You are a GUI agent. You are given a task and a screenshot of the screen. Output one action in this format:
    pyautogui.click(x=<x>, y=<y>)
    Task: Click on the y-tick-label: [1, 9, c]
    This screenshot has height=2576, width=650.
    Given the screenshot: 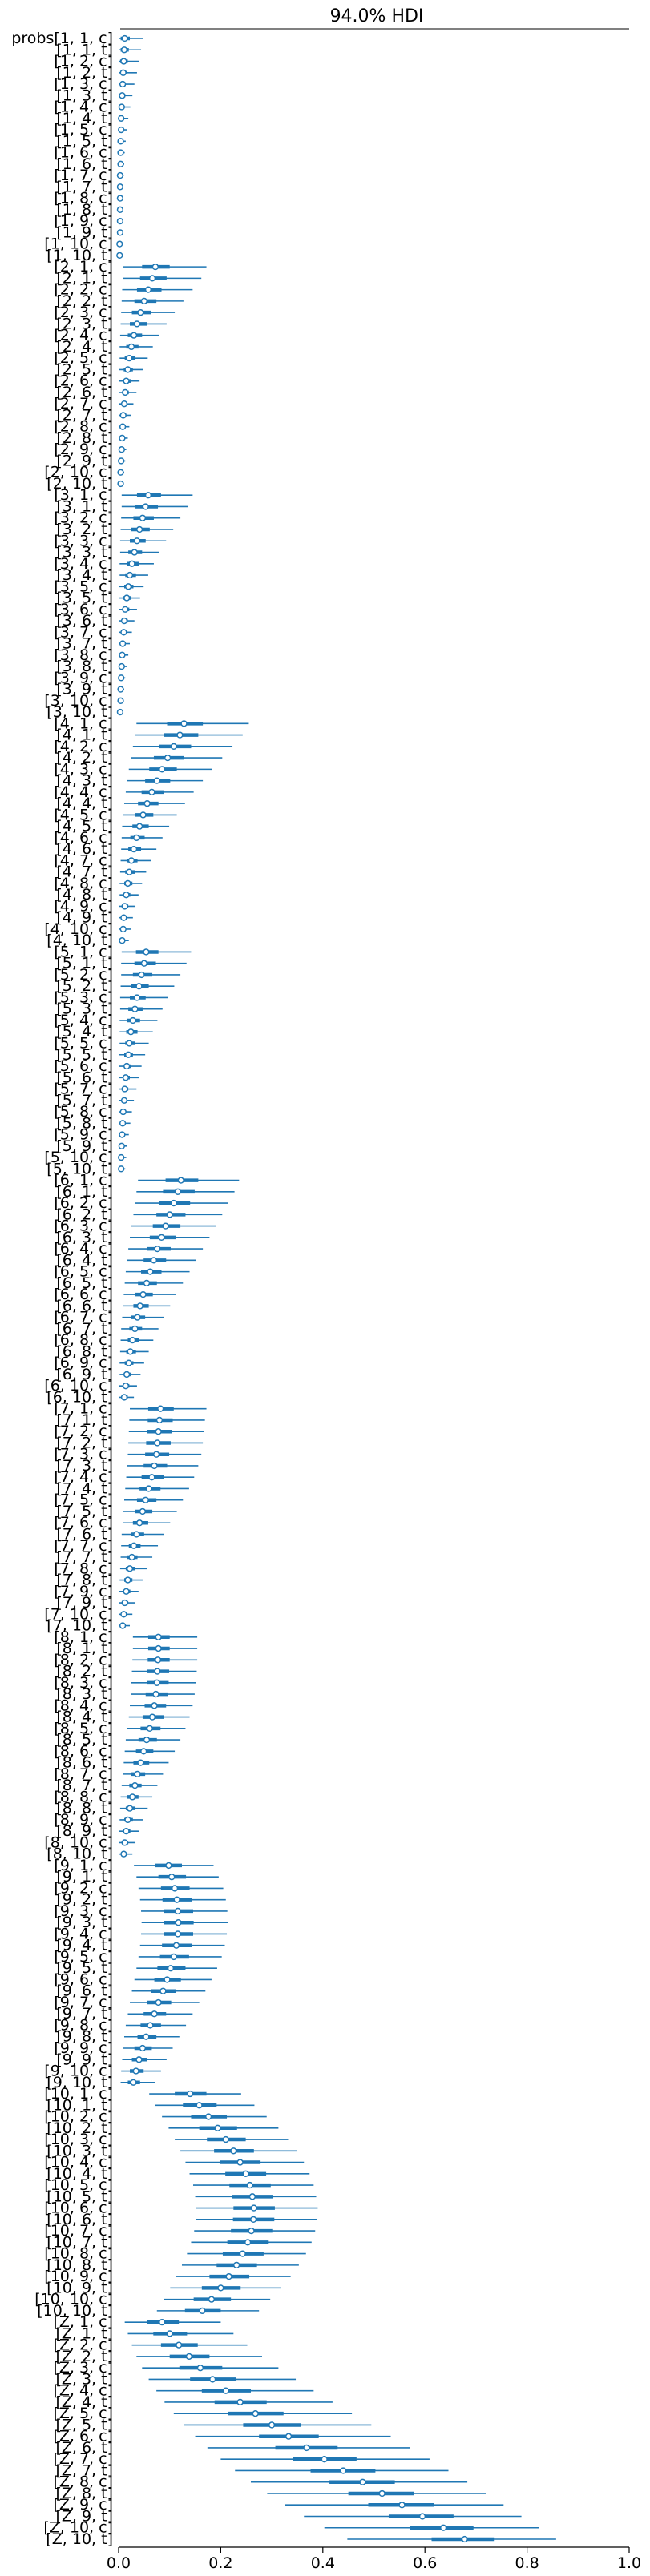 What is the action you would take?
    pyautogui.click(x=83, y=221)
    